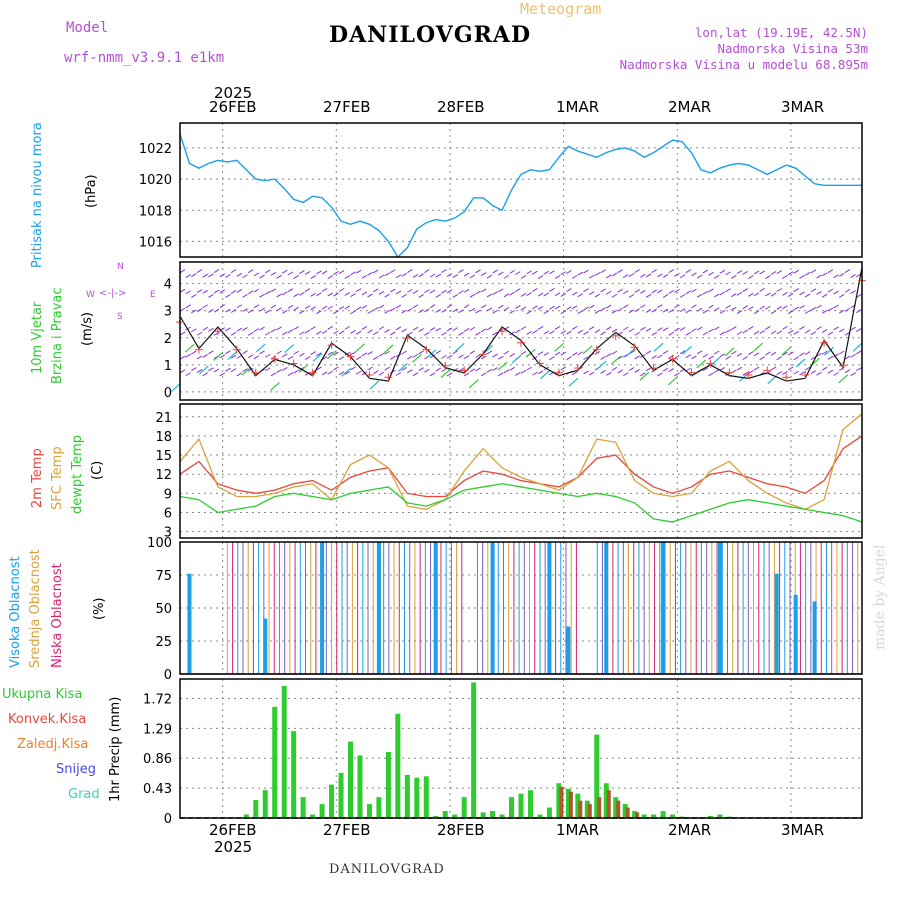  I want to click on temp-dewpt-line, so click(521, 503).